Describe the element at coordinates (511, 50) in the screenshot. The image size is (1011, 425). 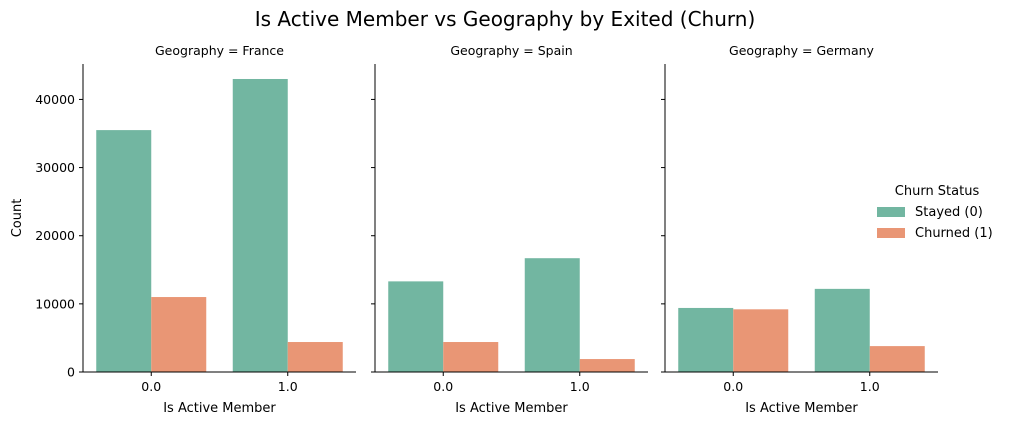
I see `facet-title: Geography = Spain` at that location.